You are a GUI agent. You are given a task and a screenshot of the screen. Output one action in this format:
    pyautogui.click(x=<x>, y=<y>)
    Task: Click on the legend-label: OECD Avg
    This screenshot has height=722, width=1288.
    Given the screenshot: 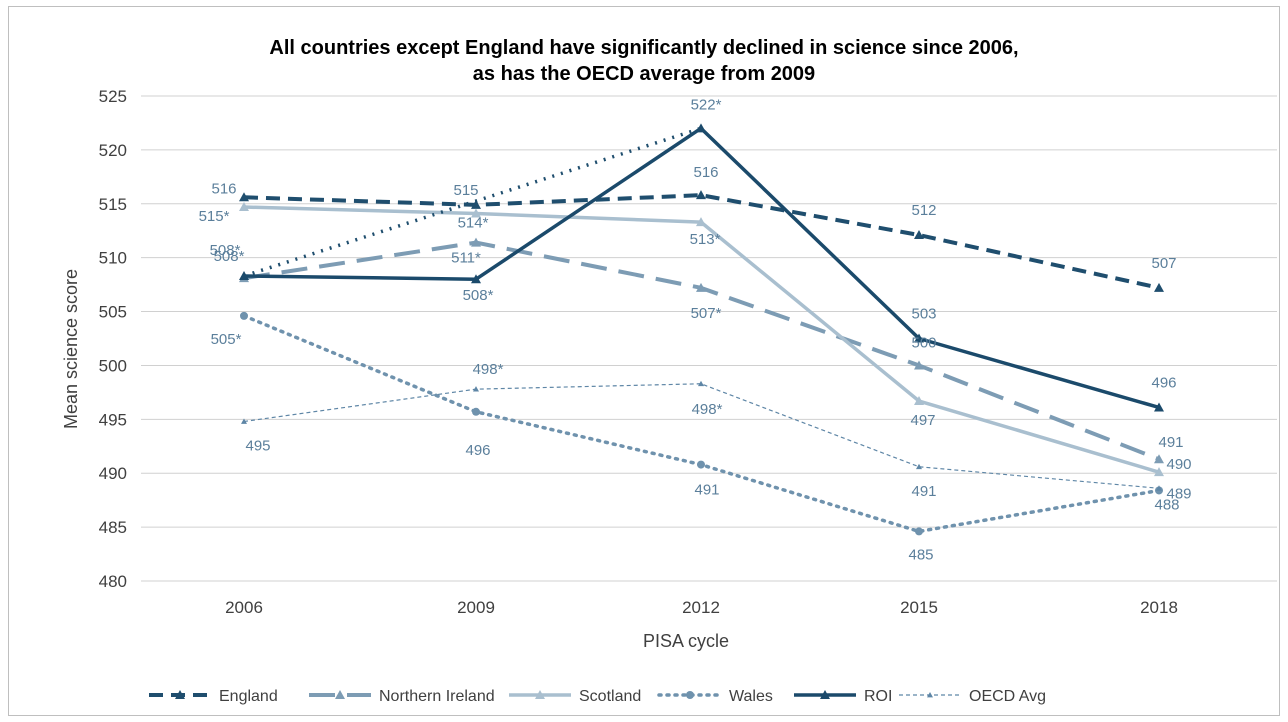 What is the action you would take?
    pyautogui.click(x=1007, y=696)
    